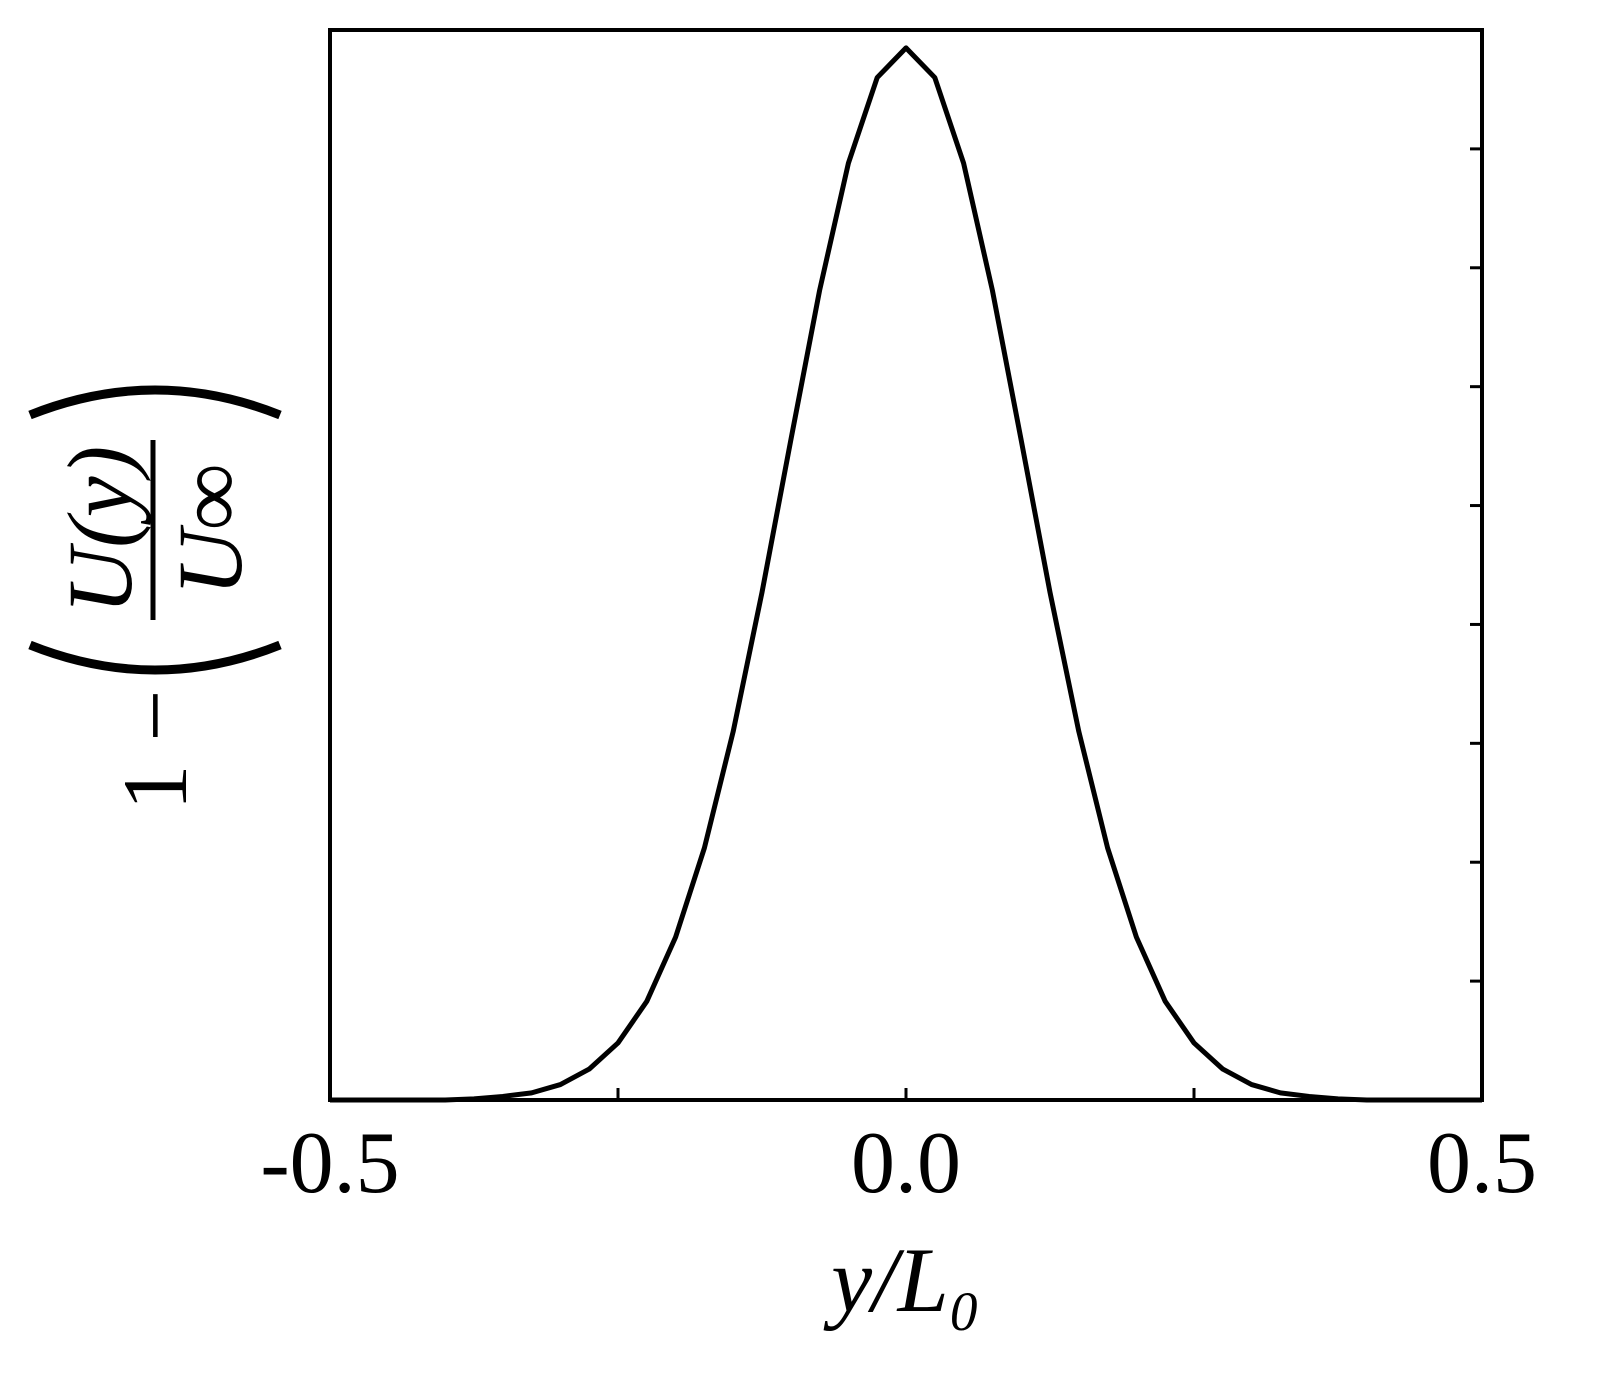 The height and width of the screenshot is (1387, 1605). Describe the element at coordinates (155, 598) in the screenshot. I see `y-axis-label: 1 − U(y) U∞` at that location.